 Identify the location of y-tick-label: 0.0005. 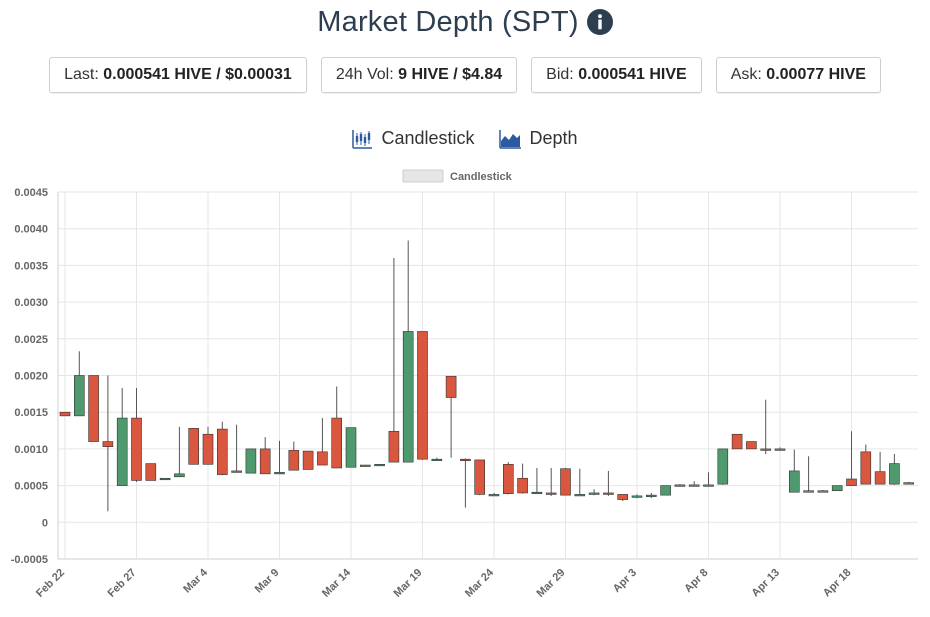
(31, 487).